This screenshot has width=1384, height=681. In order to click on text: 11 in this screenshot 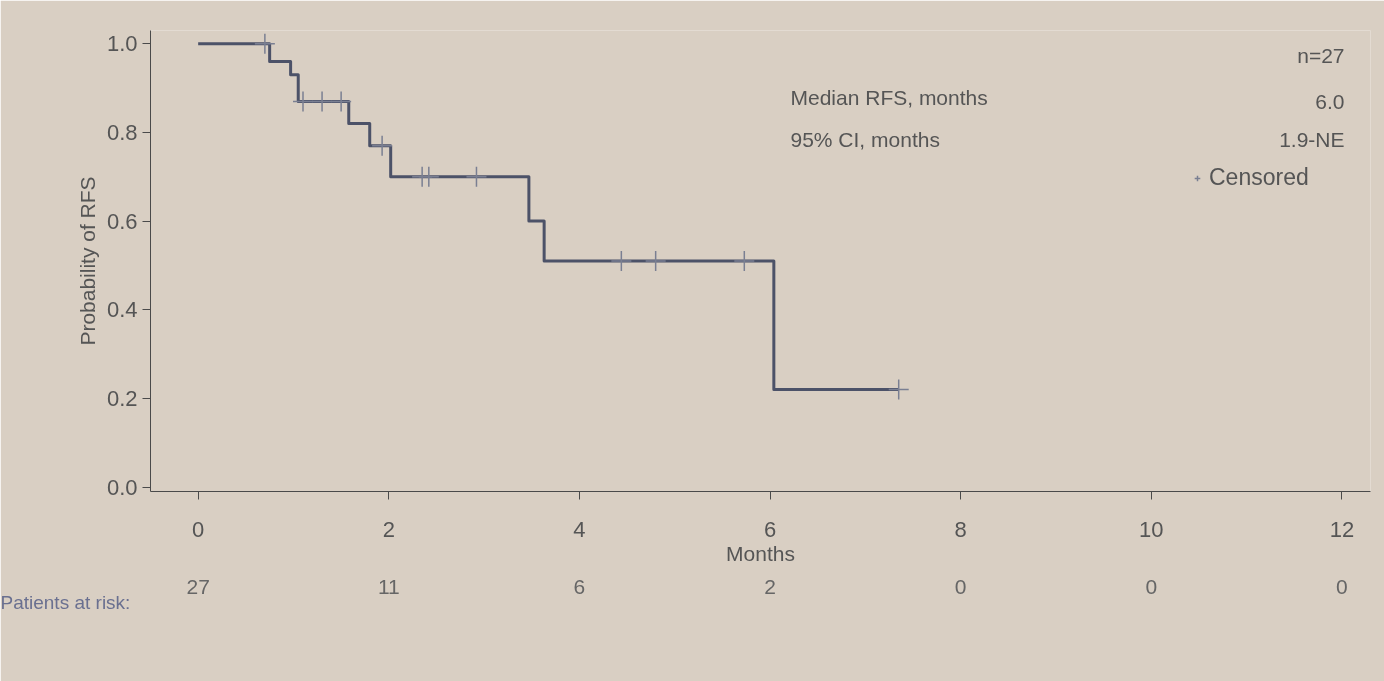, I will do `click(388, 586)`.